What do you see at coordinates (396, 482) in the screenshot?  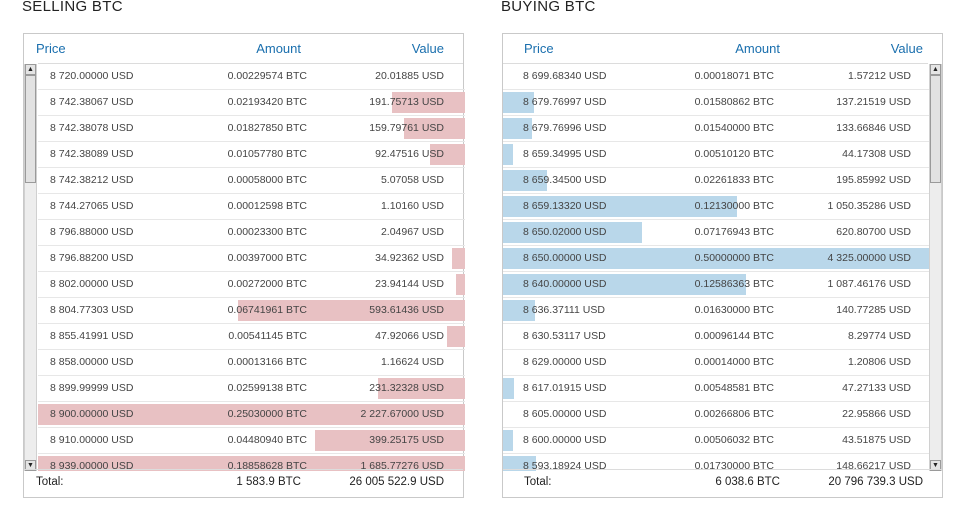 I see `sell-total-value: 26 005 522.9 USD` at bounding box center [396, 482].